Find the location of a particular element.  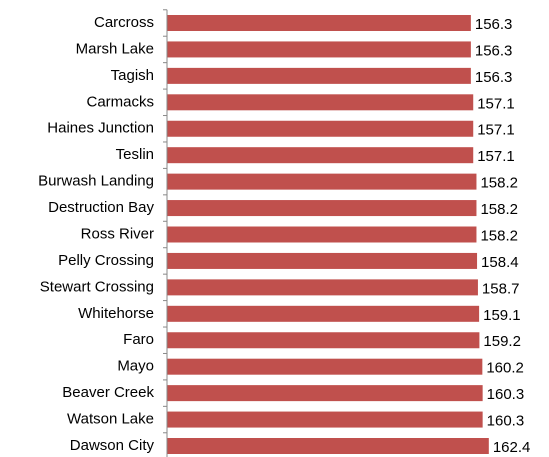

y-tick-label: Teslin is located at coordinates (135, 154).